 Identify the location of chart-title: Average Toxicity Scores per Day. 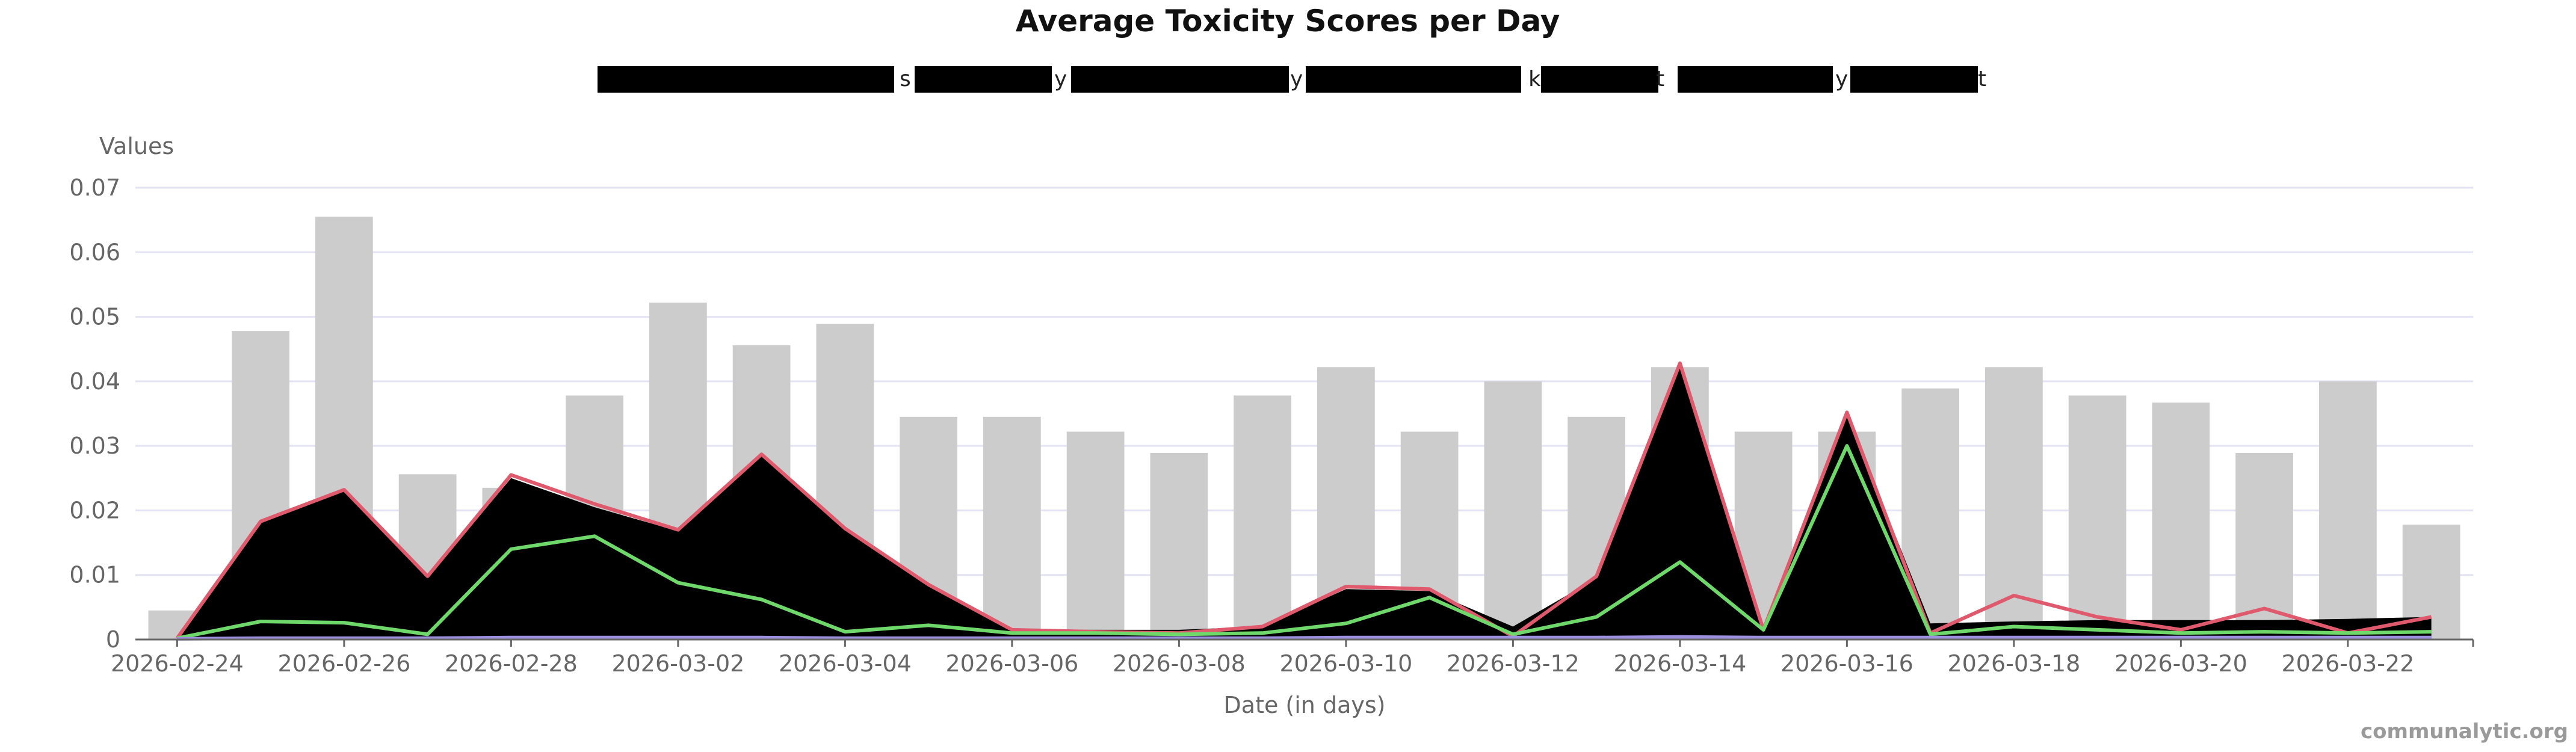
(1288, 21).